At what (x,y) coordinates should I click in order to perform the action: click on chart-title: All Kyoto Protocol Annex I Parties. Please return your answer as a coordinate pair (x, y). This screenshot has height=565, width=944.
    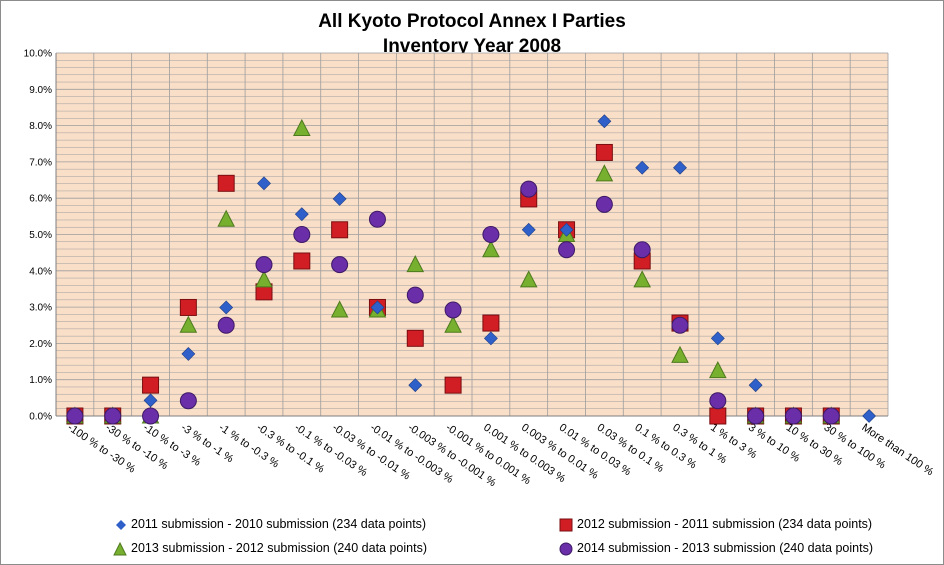
    Looking at the image, I should click on (472, 21).